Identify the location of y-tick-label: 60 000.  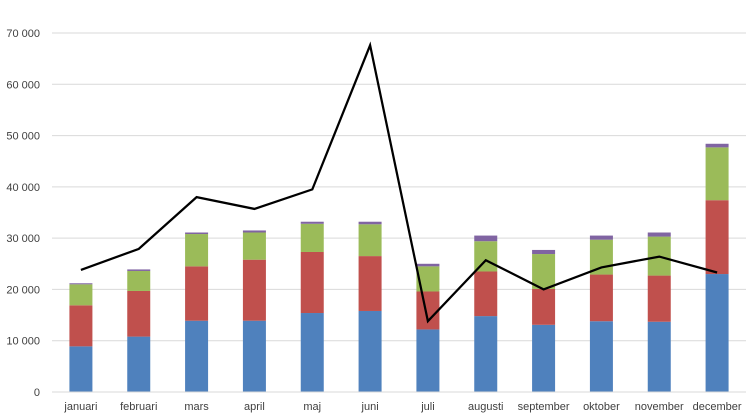
(23, 85).